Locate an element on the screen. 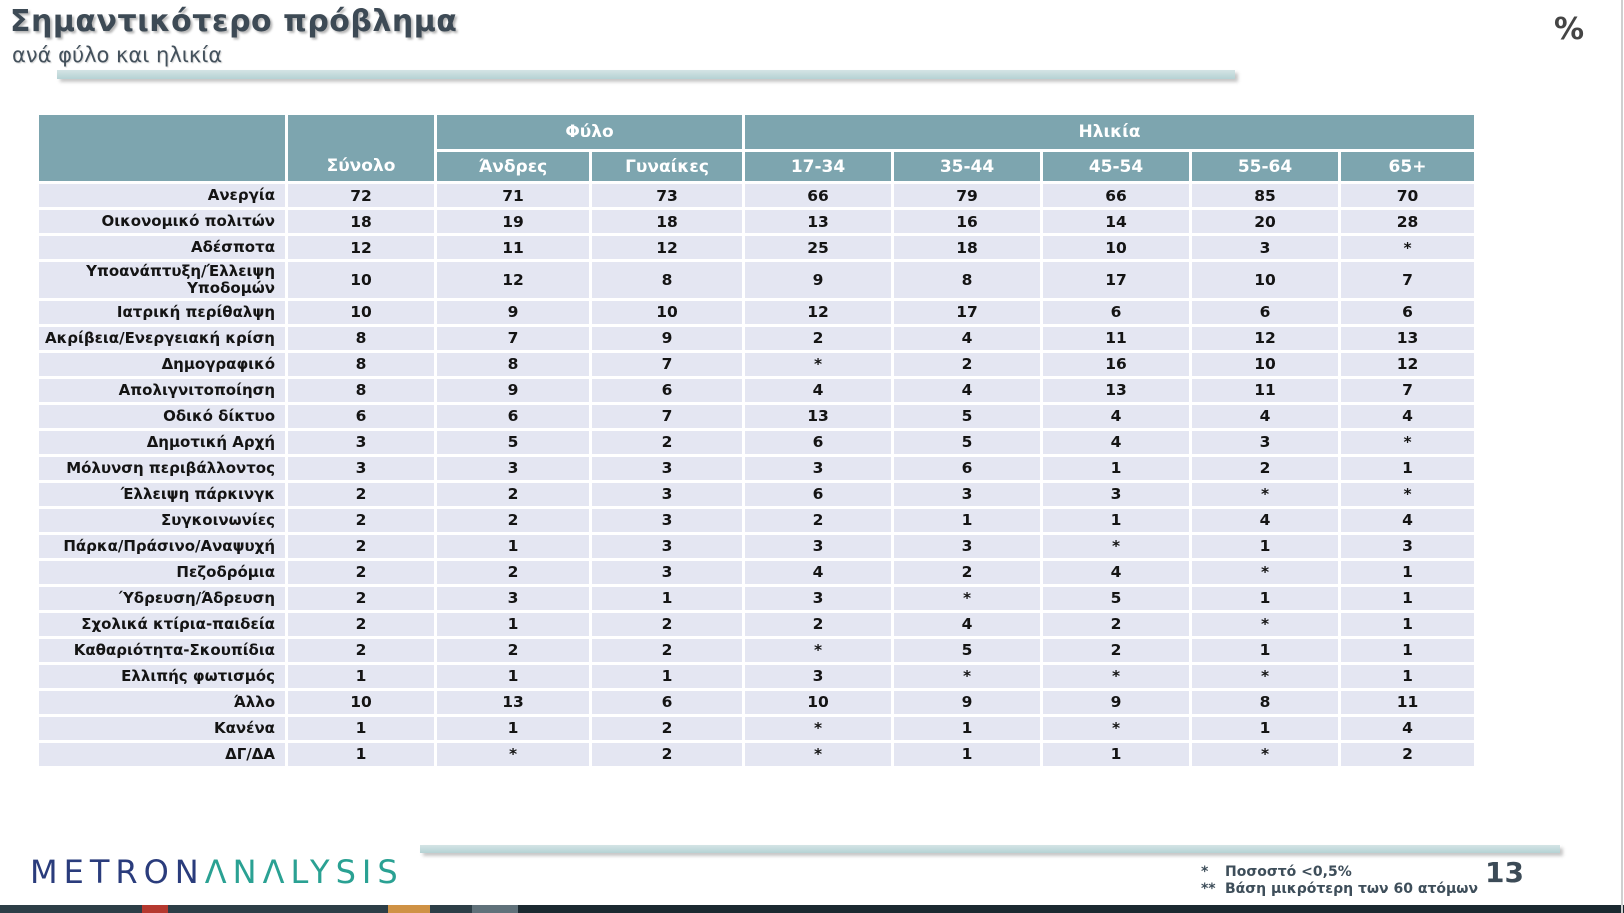 The width and height of the screenshot is (1624, 913). table-row: Ύδρευση/Άδρευση 2 3 1 3 * 5 1 1 is located at coordinates (756, 598).